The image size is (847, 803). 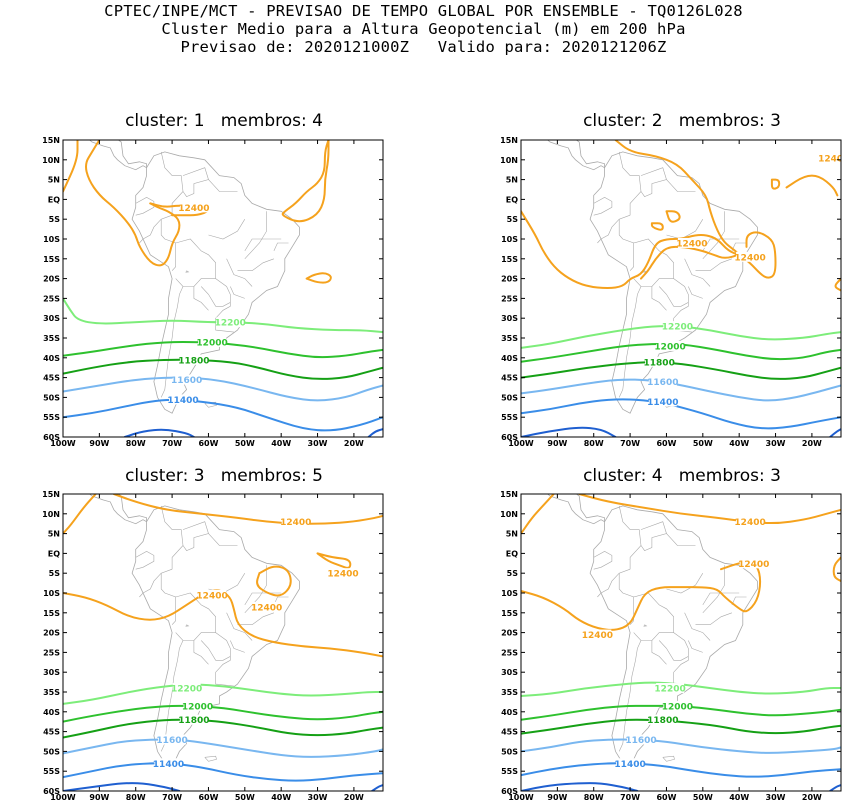 I want to click on contour-12400-small, so click(x=318, y=278).